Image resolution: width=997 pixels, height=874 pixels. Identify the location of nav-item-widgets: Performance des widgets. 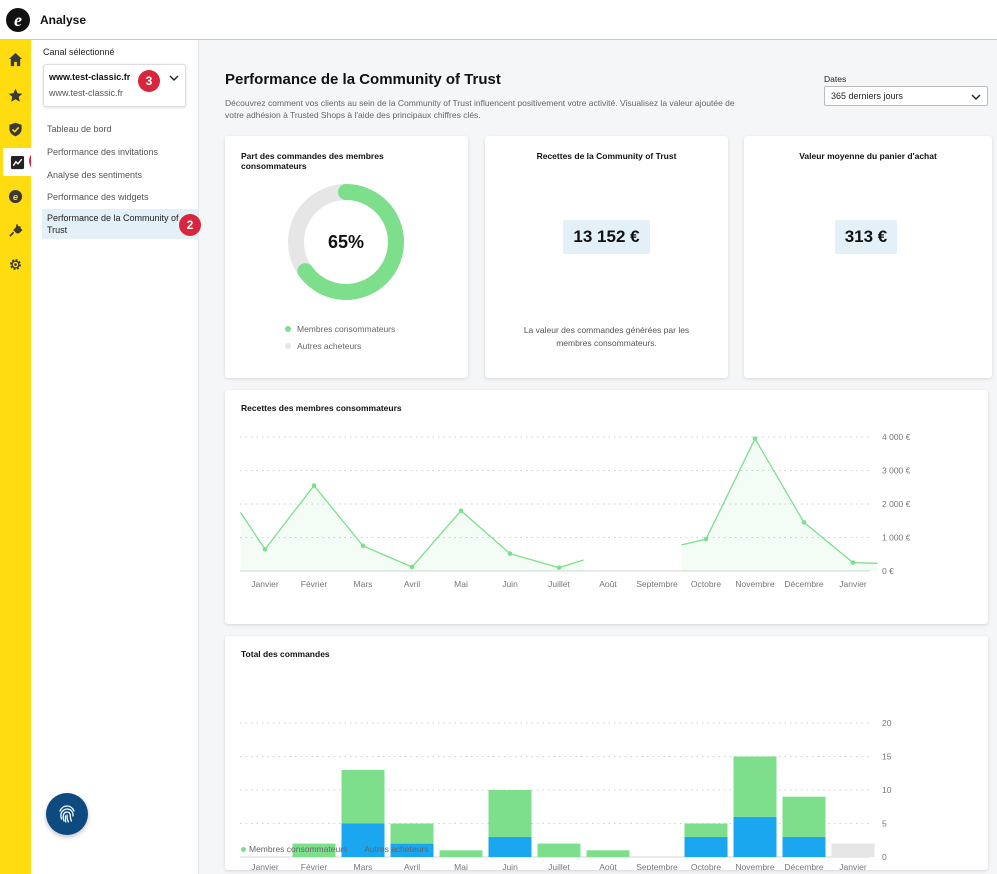
(98, 197).